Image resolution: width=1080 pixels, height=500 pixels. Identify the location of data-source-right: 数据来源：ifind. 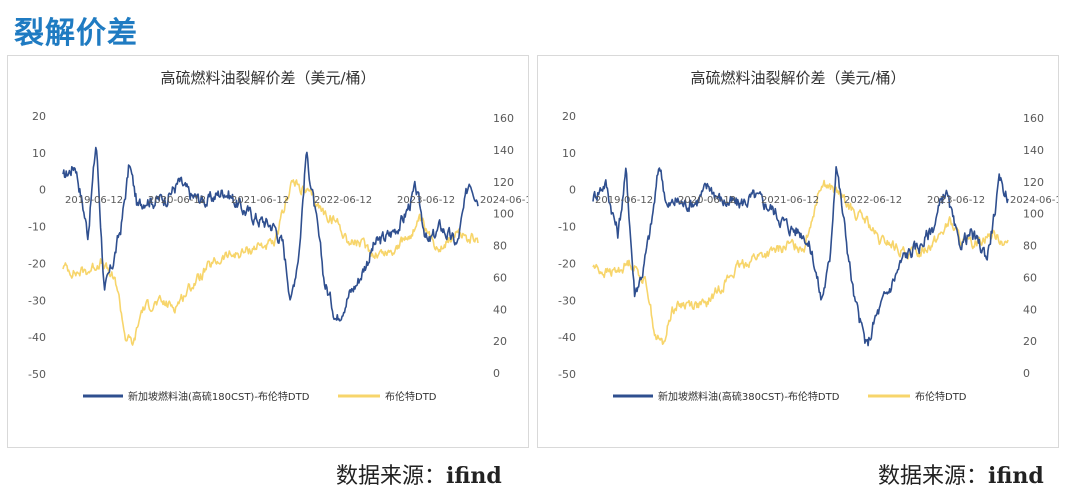
(961, 474).